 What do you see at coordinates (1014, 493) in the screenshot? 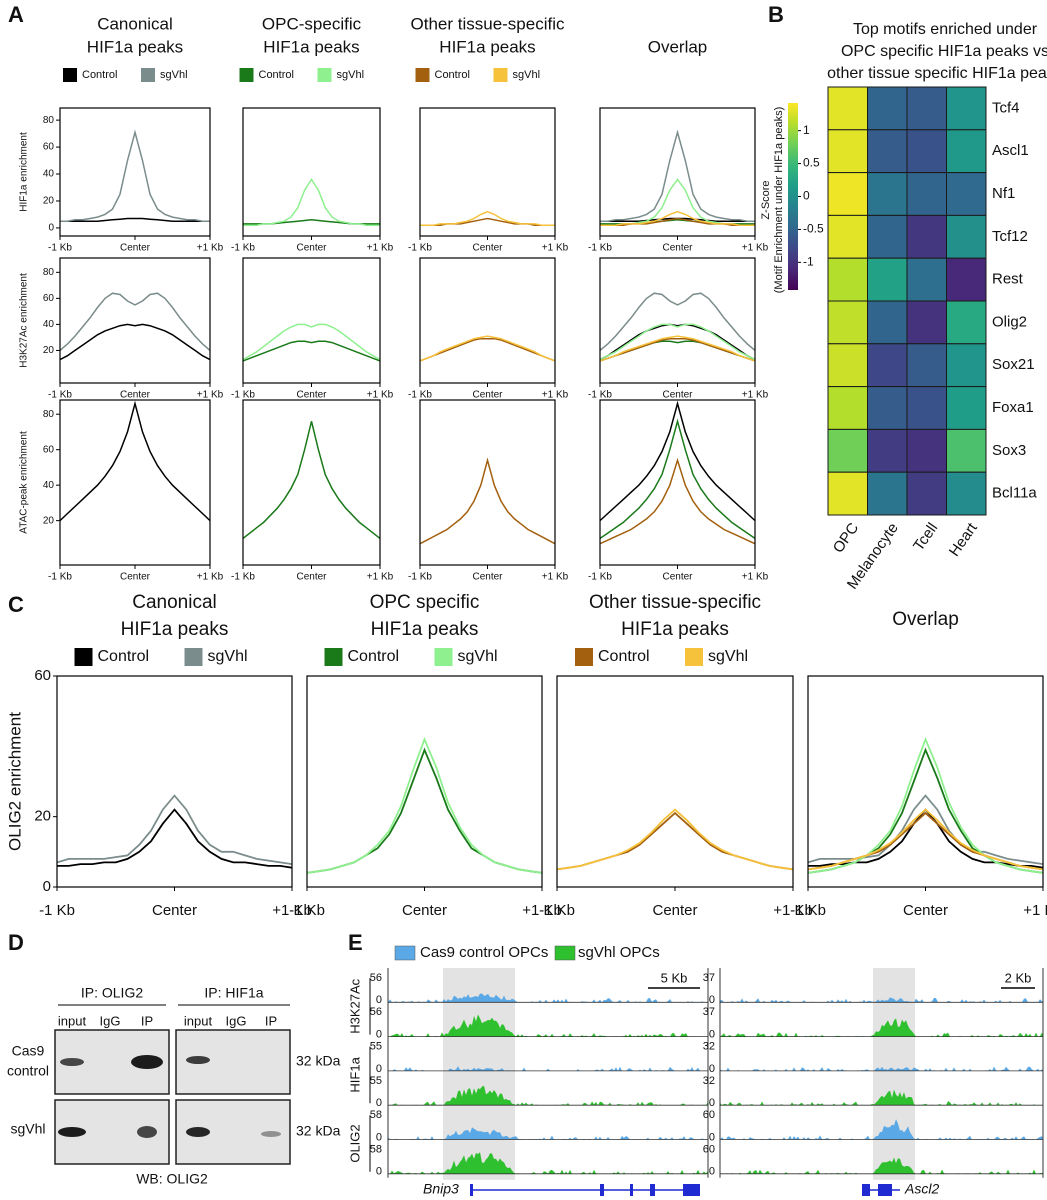
I see `row-label: Bcl11a` at bounding box center [1014, 493].